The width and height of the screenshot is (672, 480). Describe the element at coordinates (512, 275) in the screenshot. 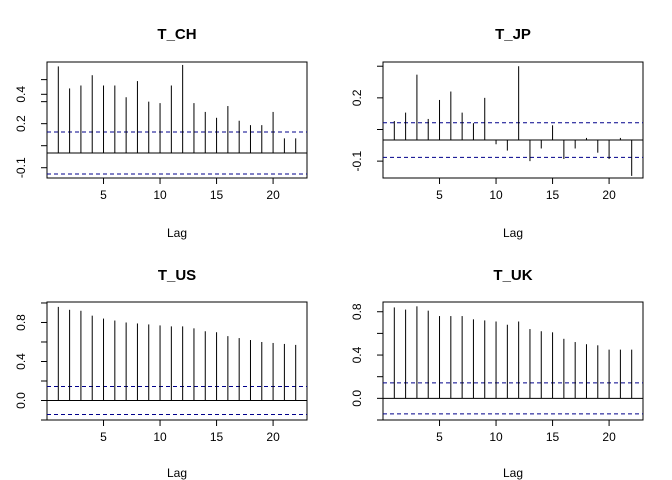

I see `panel-title: T_UK` at that location.